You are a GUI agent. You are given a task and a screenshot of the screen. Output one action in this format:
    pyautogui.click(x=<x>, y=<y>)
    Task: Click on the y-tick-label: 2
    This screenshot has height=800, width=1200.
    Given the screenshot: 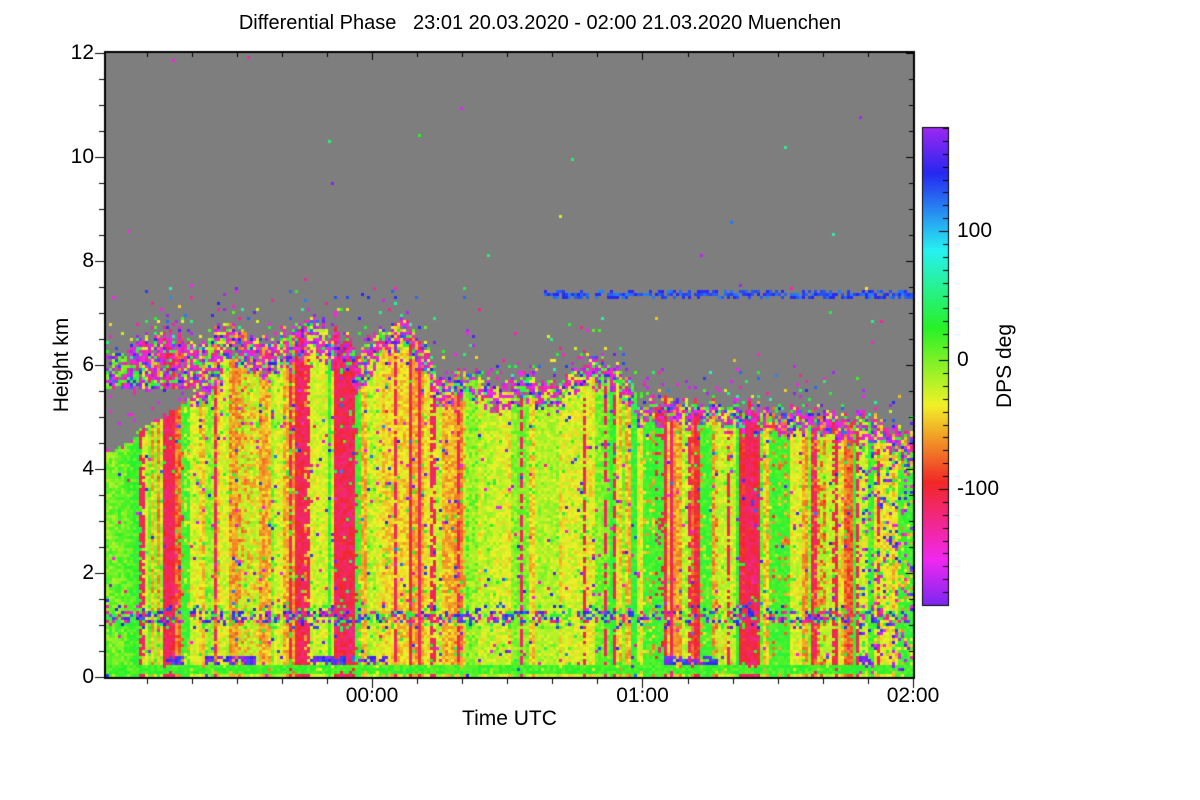 What is the action you would take?
    pyautogui.click(x=88, y=572)
    